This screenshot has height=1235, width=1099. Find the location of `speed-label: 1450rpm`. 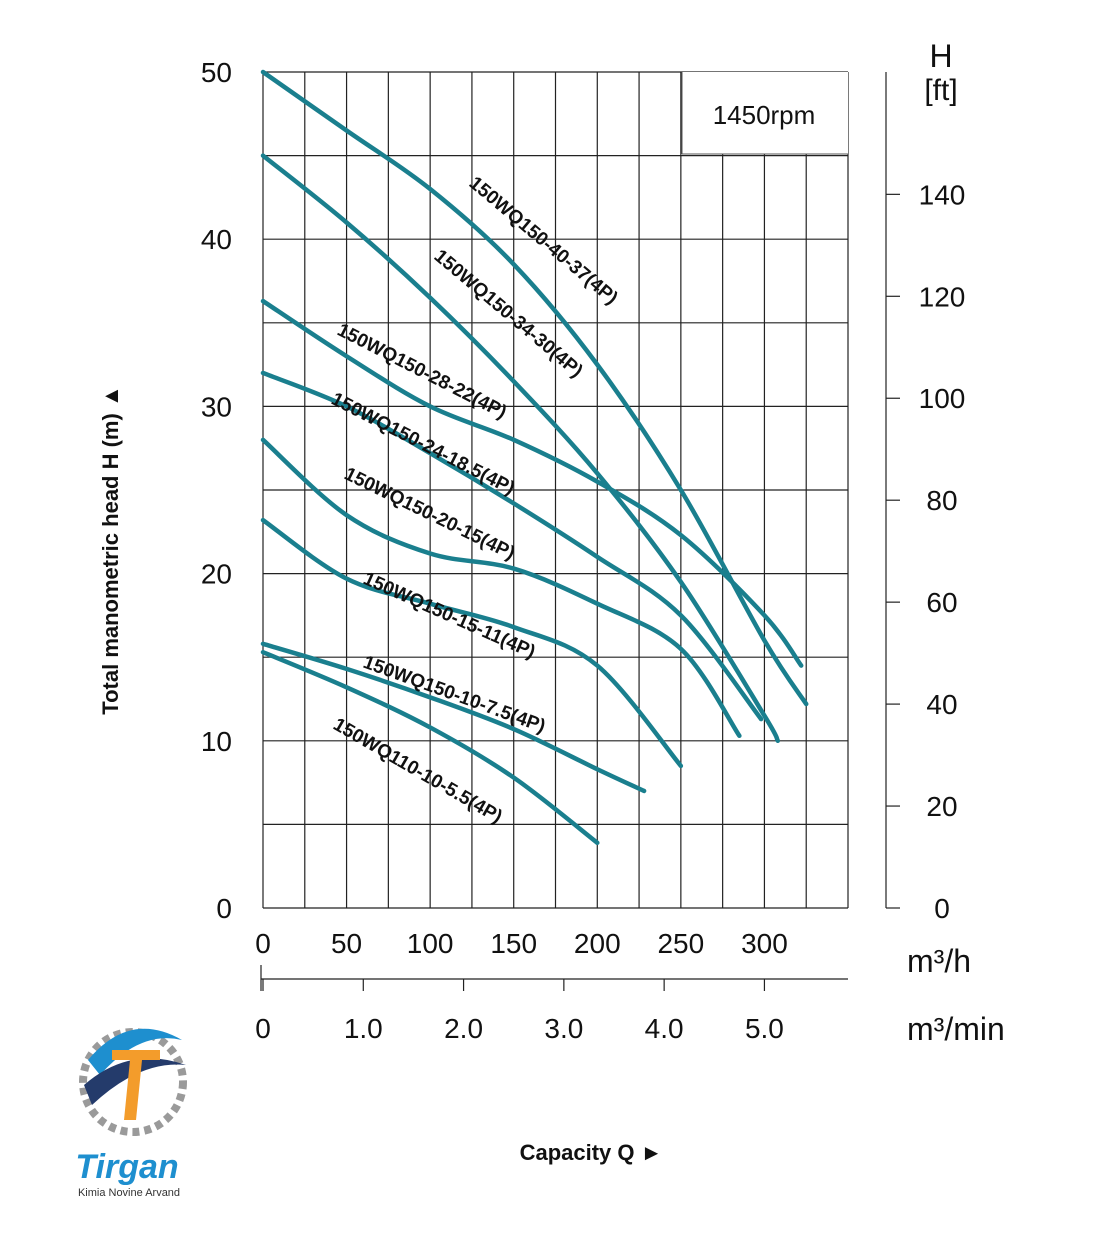

speed-label: 1450rpm is located at coordinates (764, 115).